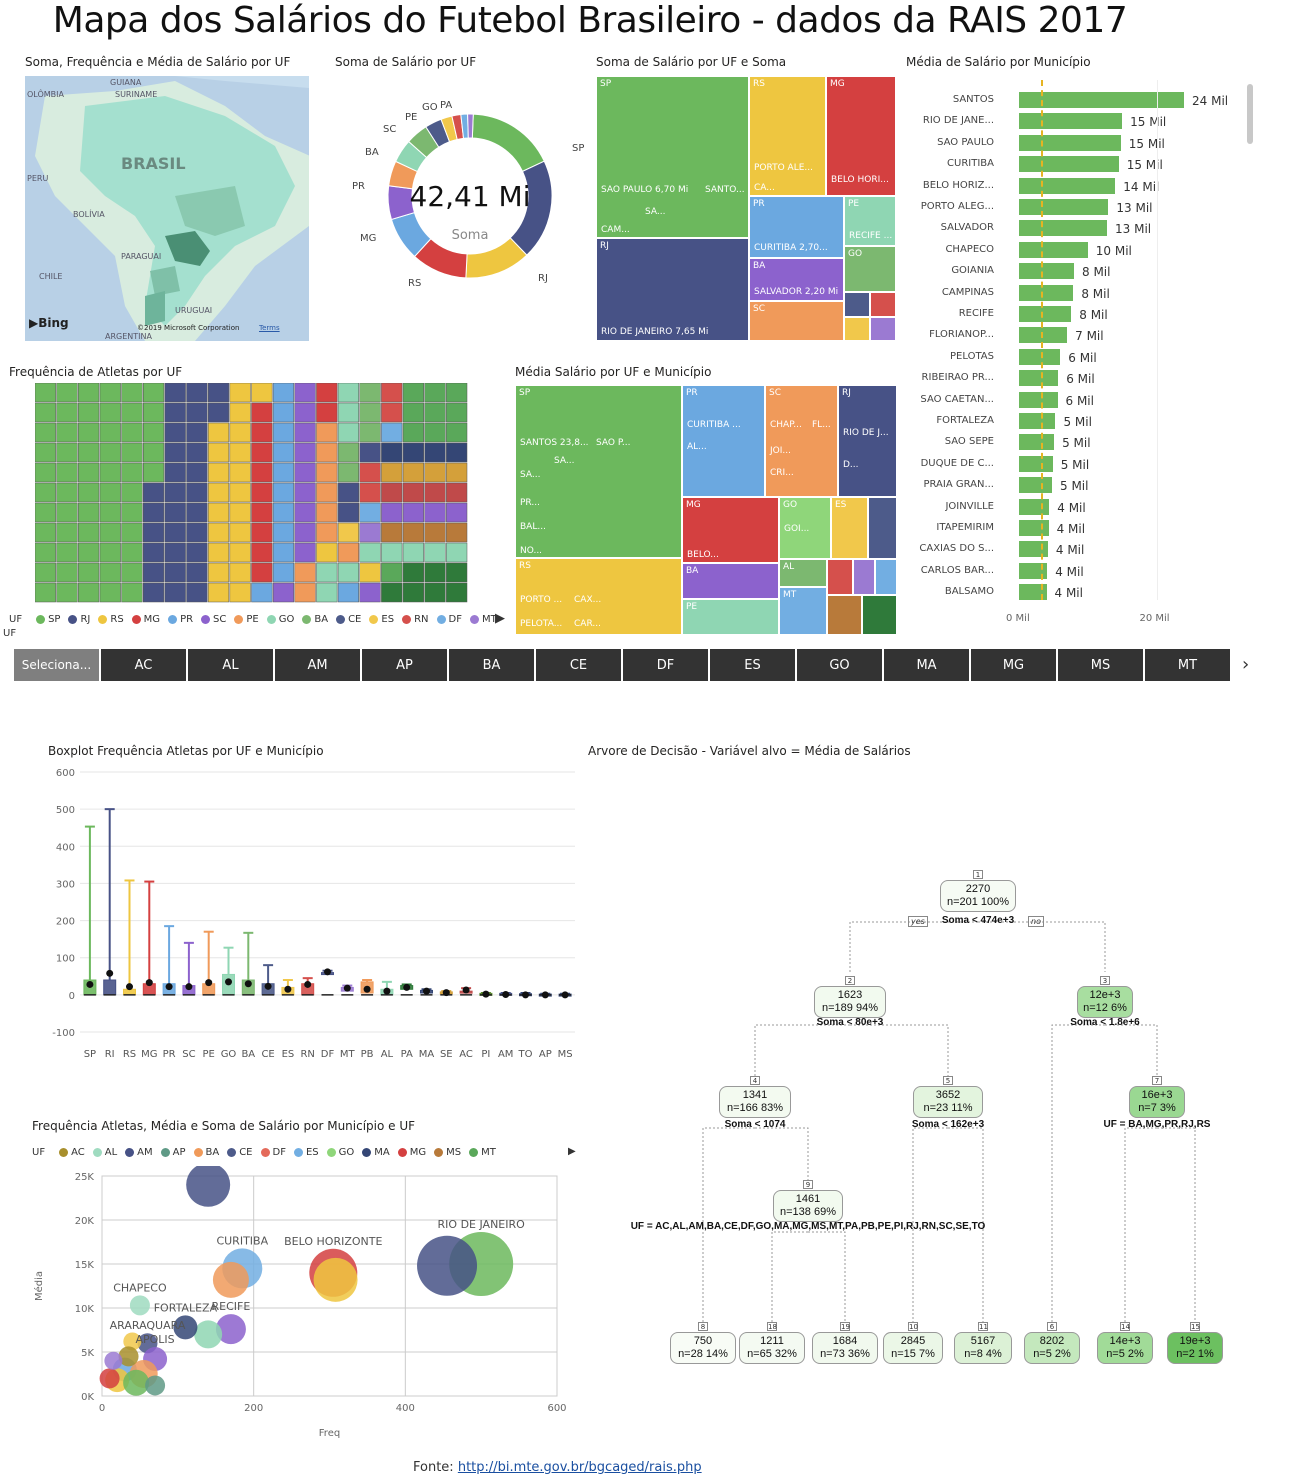  I want to click on legend-next-icon: ▶, so click(500, 618).